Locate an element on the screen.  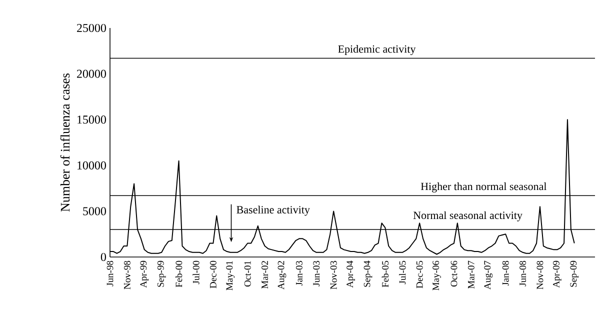
x-tick-label: Apr-99 is located at coordinates (144, 274).